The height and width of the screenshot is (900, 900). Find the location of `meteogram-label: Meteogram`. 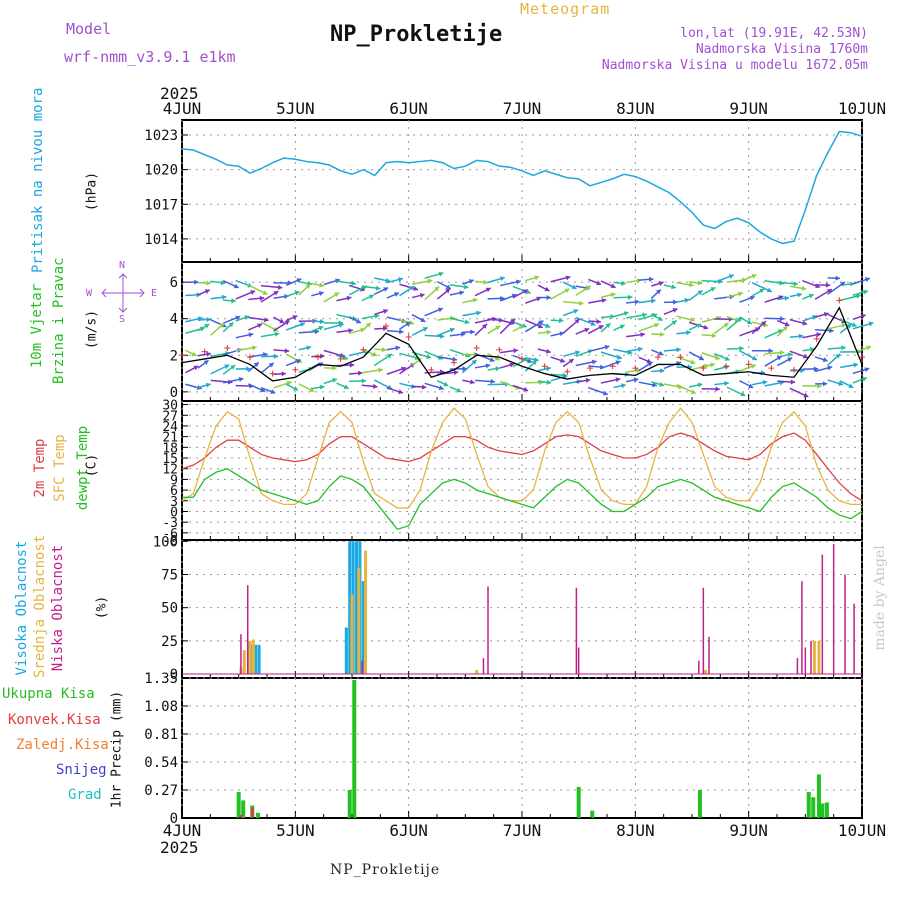

meteogram-label: Meteogram is located at coordinates (565, 9).